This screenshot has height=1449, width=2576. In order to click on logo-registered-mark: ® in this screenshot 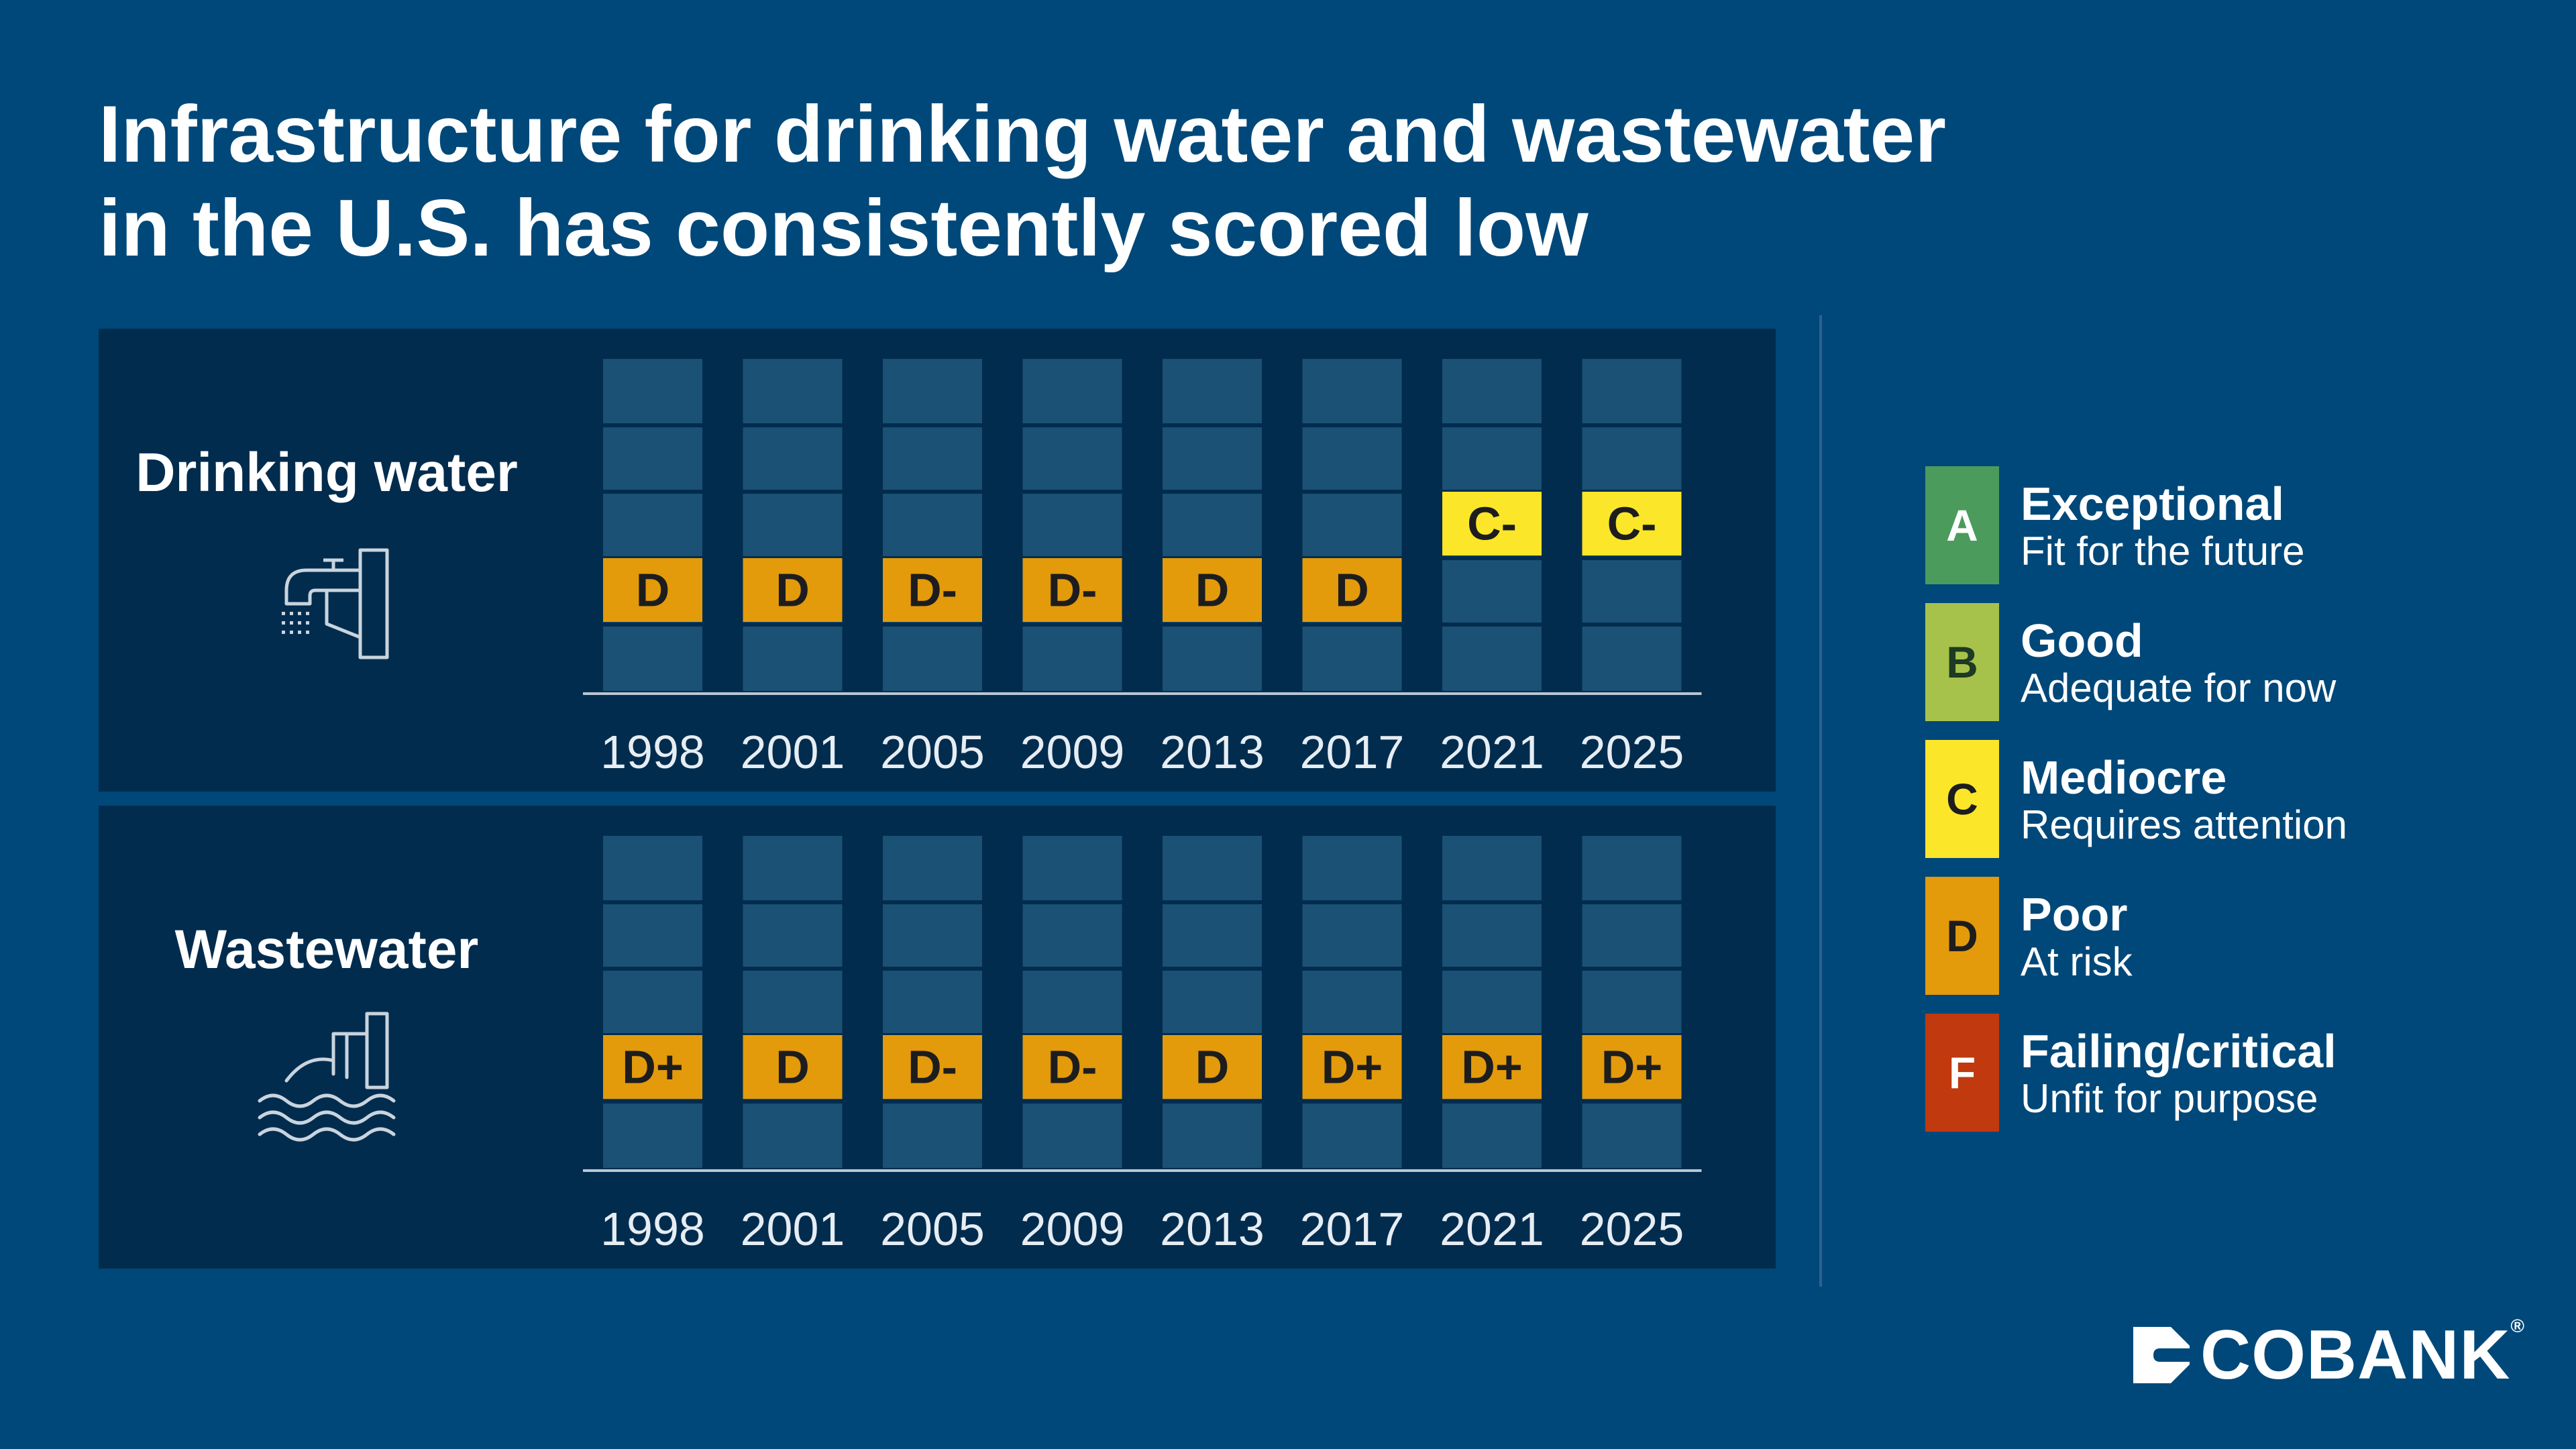, I will do `click(2518, 1325)`.